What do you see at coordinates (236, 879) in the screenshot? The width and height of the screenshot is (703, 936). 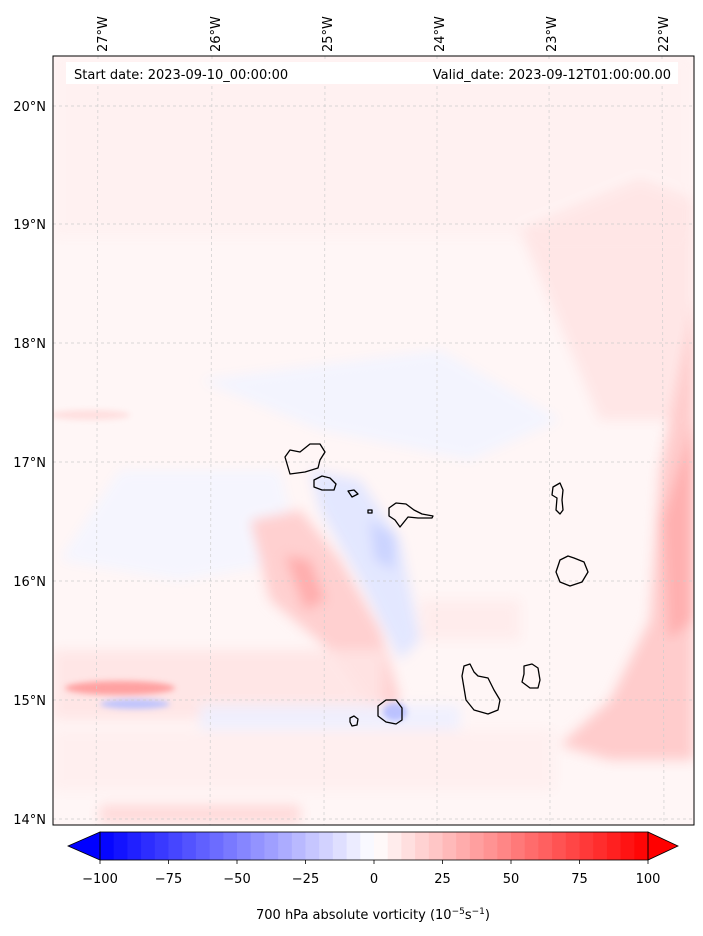 I see `colorbar-tick-label: −50` at bounding box center [236, 879].